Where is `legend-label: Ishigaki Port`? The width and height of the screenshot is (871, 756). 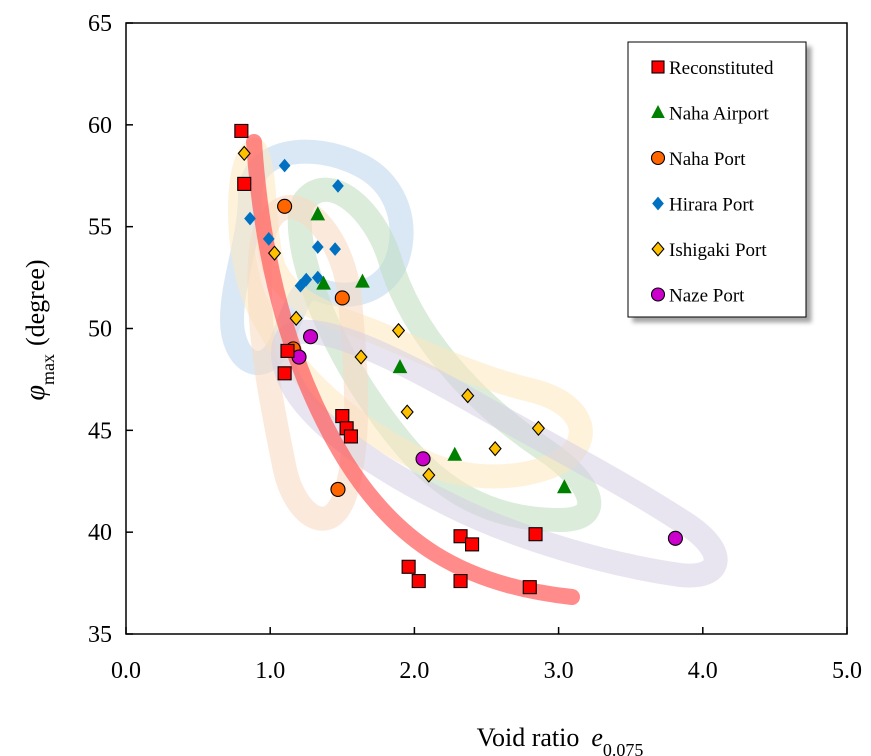 legend-label: Ishigaki Port is located at coordinates (718, 250).